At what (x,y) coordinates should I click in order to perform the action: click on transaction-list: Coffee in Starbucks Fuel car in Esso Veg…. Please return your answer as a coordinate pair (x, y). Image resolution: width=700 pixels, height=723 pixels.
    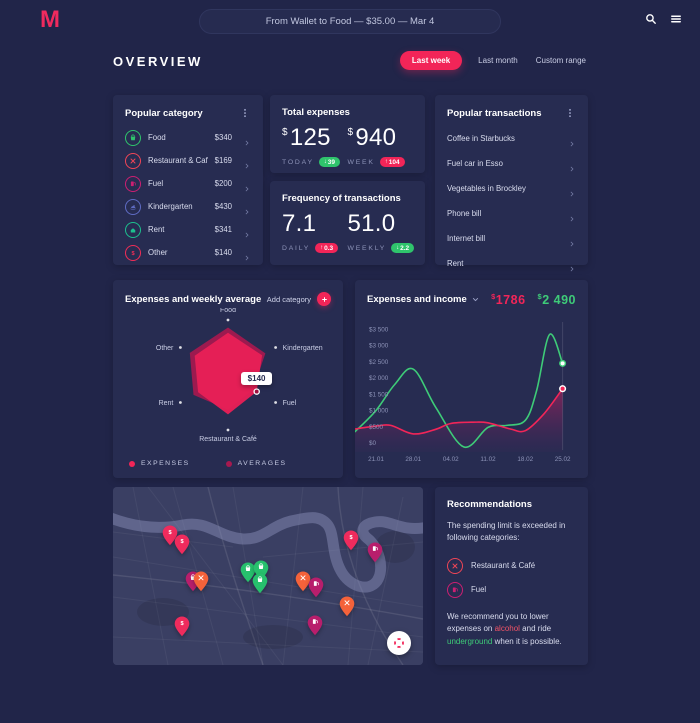
    Looking at the image, I should click on (511, 201).